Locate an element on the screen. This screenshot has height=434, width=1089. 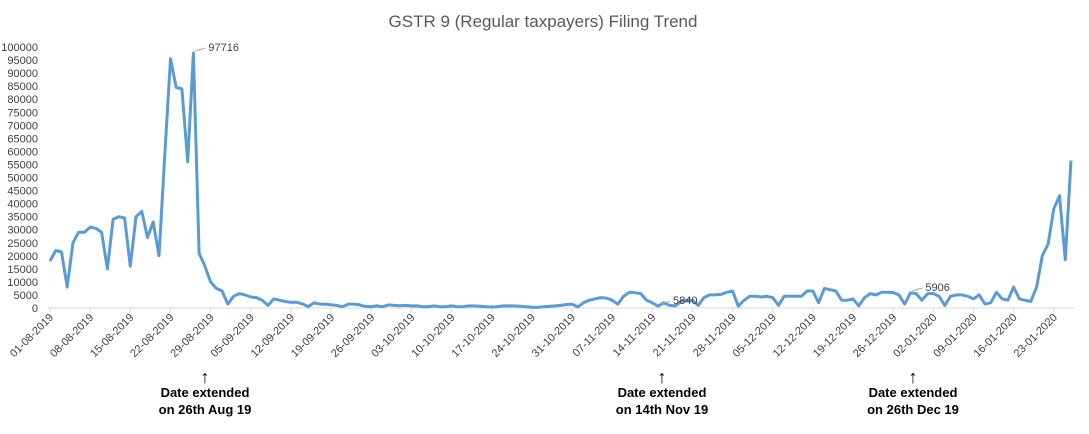
annotation-line2: on 26th Dec 19 is located at coordinates (913, 409).